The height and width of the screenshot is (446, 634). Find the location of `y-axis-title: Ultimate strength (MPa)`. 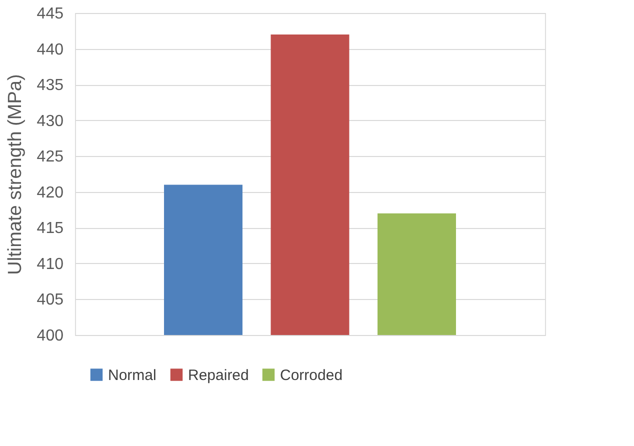

y-axis-title: Ultimate strength (MPa) is located at coordinates (15, 174).